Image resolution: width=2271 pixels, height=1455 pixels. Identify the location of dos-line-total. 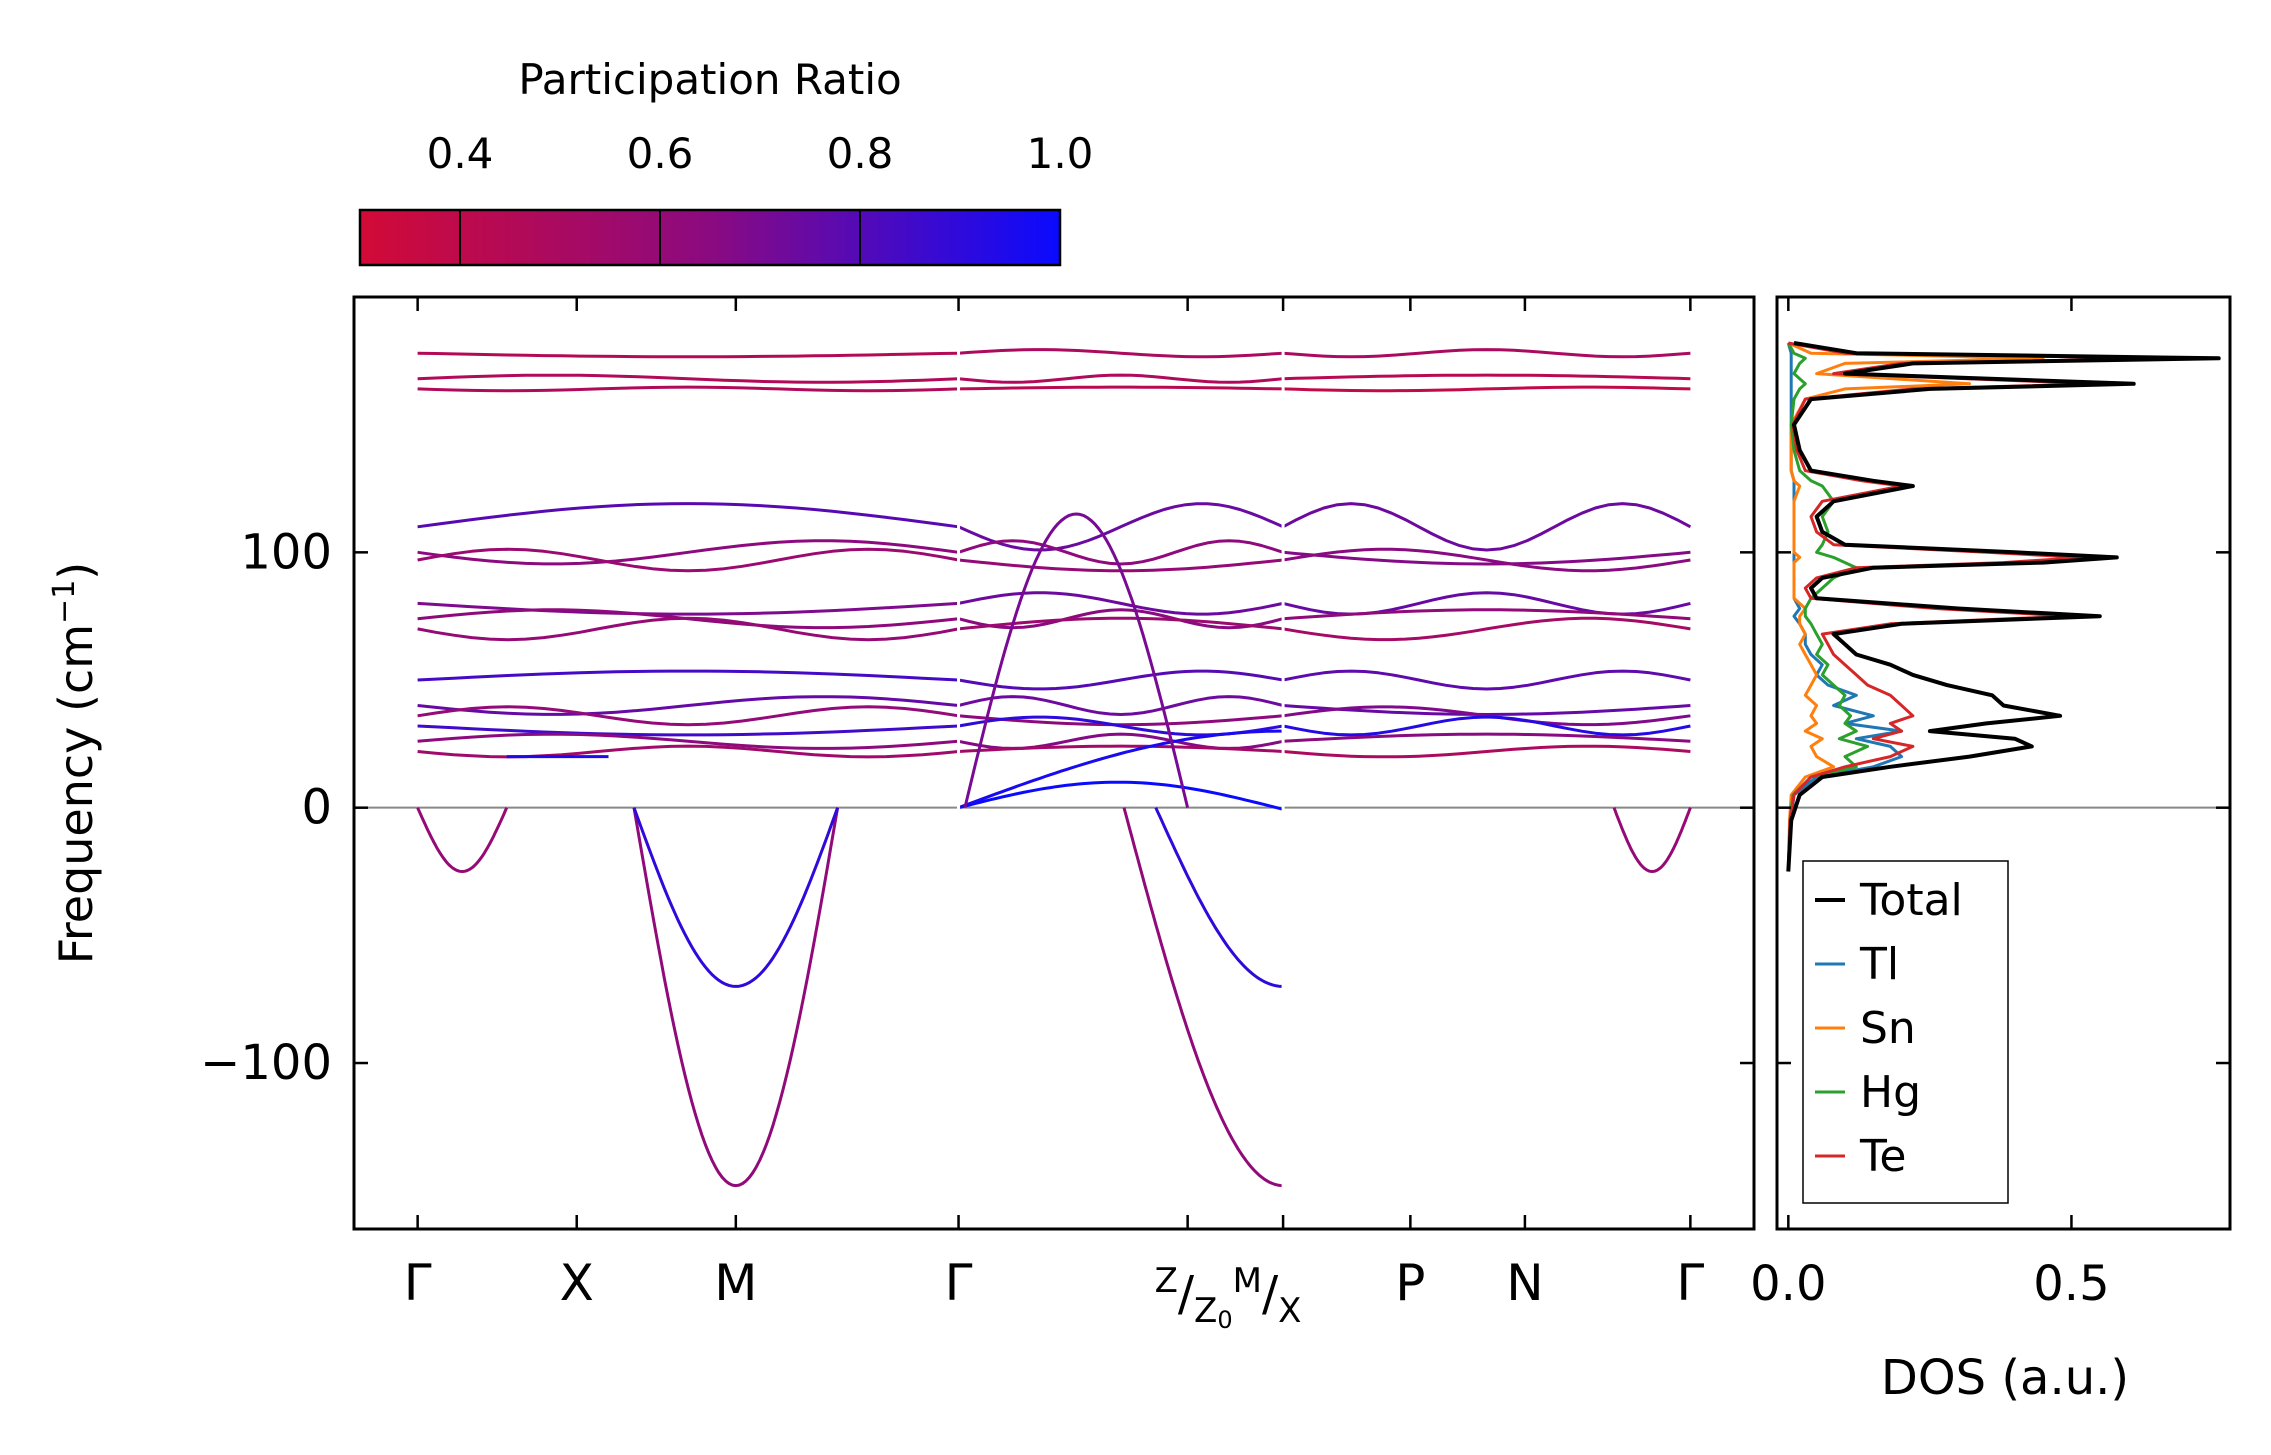
(2003, 606).